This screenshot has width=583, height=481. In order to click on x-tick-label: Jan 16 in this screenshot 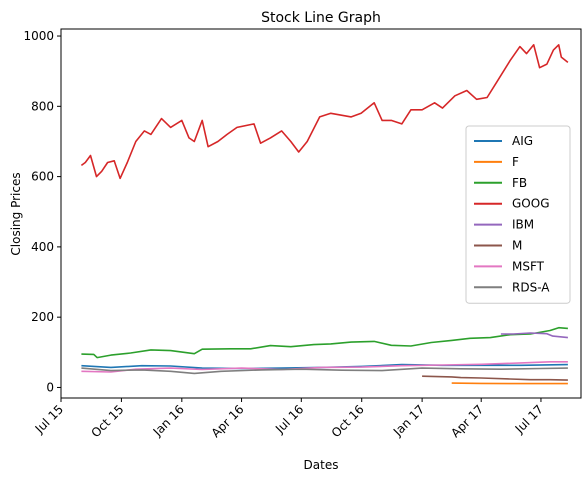, I will do `click(168, 420)`.